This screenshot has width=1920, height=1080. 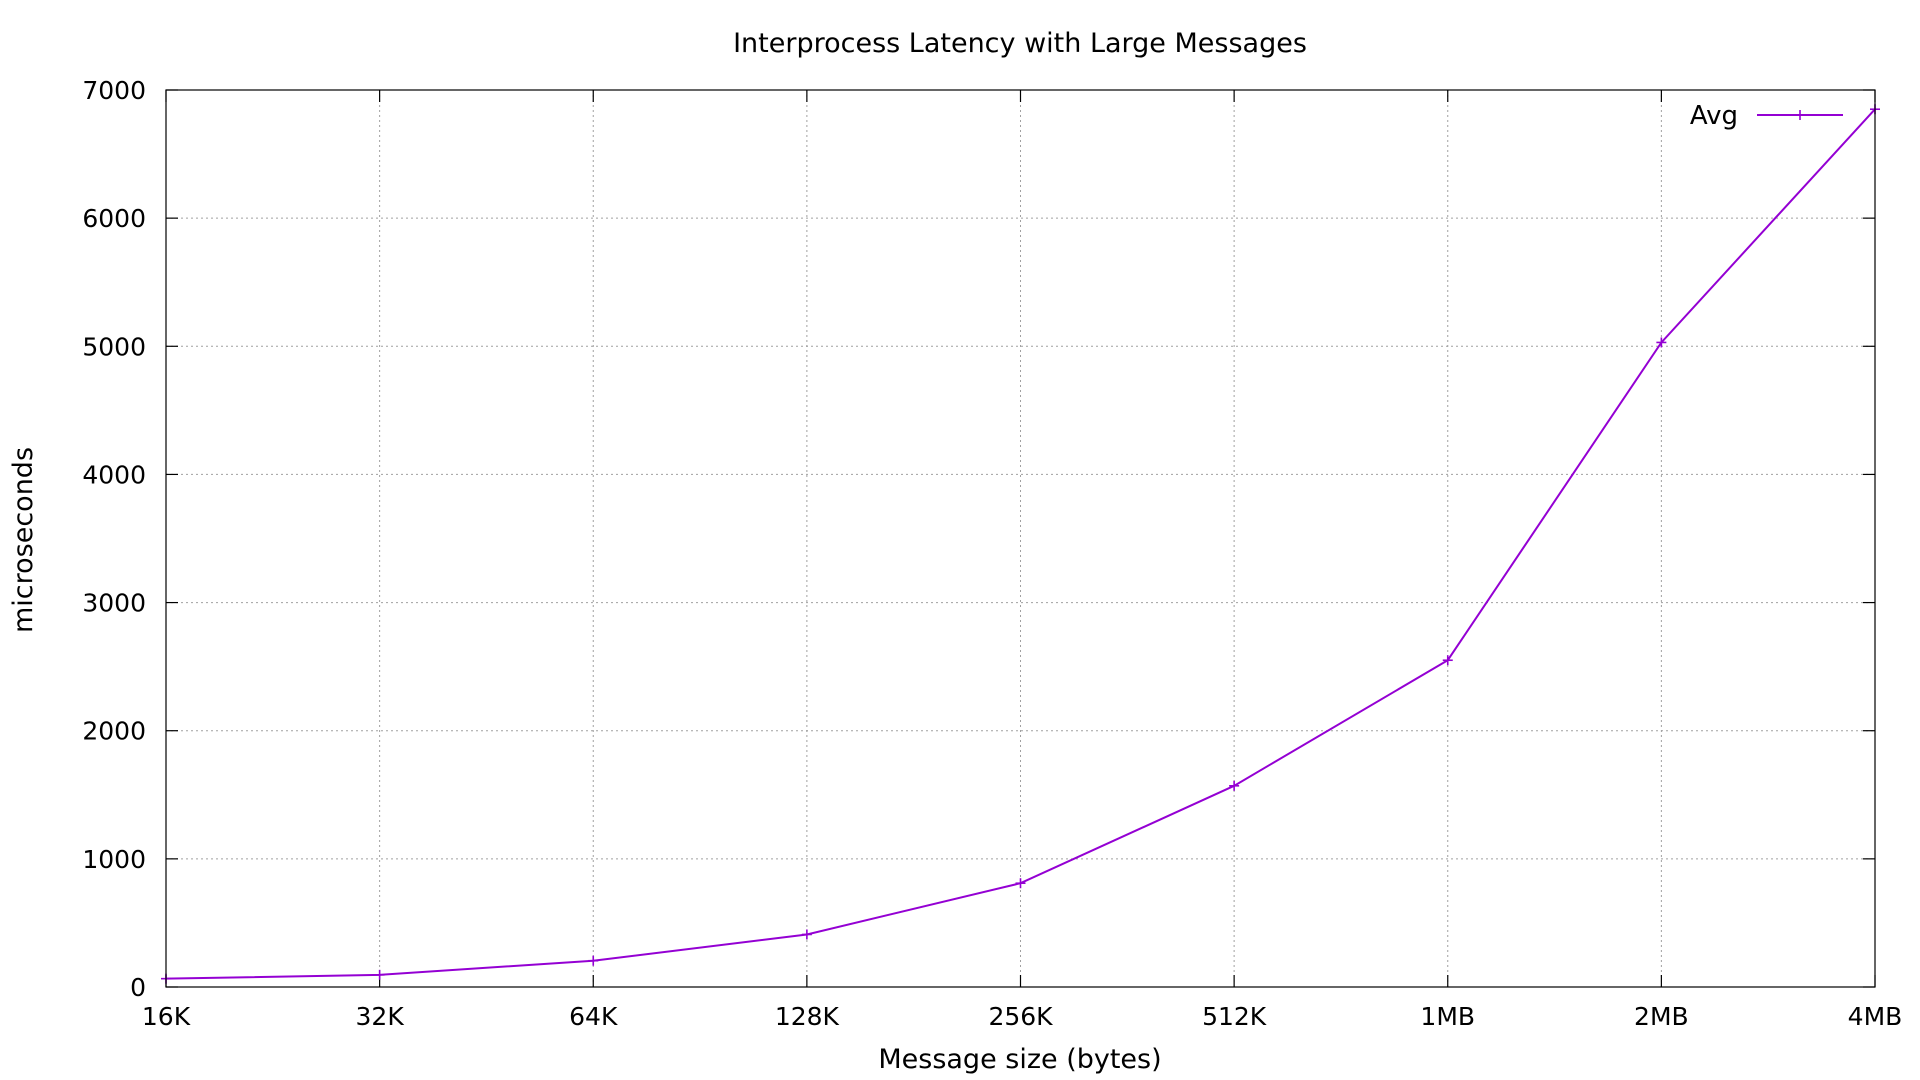 I want to click on x-tick-label: 64K, so click(x=593, y=1016).